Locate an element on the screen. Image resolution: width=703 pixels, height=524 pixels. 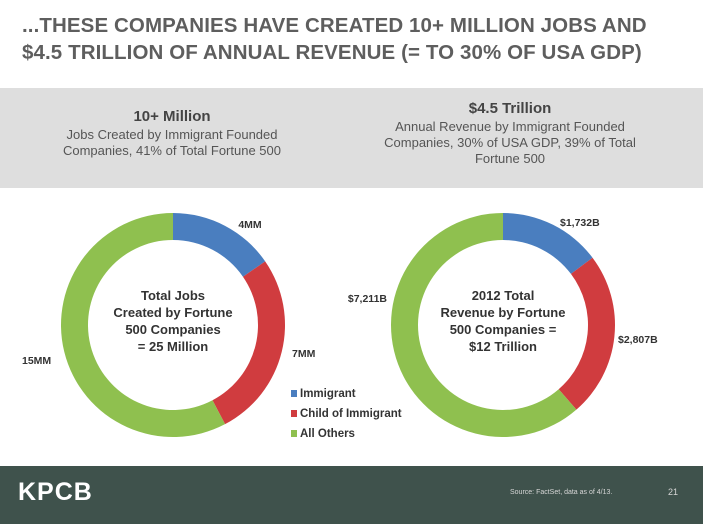
donut2-center-line-4: $12 Trillion is located at coordinates (503, 346).